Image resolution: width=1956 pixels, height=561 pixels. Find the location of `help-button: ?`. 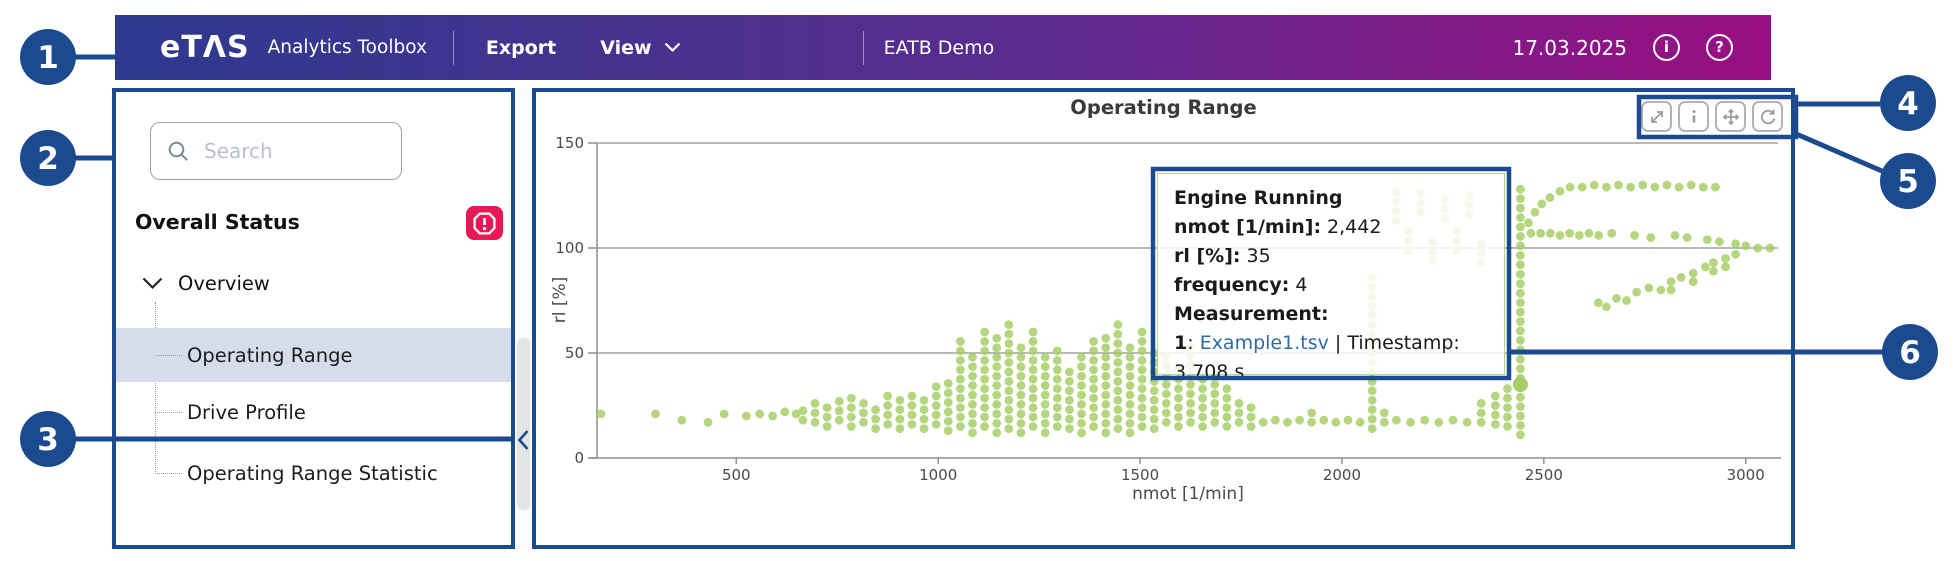

help-button: ? is located at coordinates (1719, 47).